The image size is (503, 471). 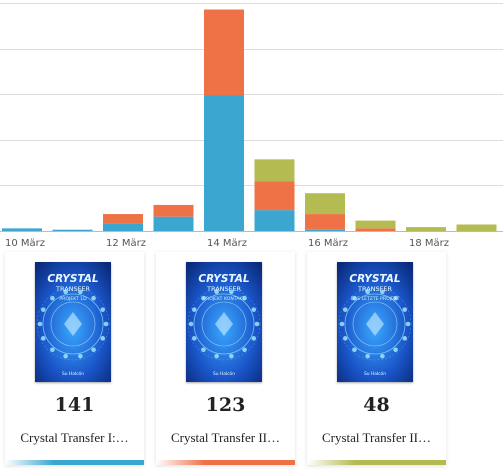 What do you see at coordinates (224, 322) in the screenshot?
I see `book-cover-image: CRYSTAL TRANSFER PROJEKT KONTAKT Su Halcón` at bounding box center [224, 322].